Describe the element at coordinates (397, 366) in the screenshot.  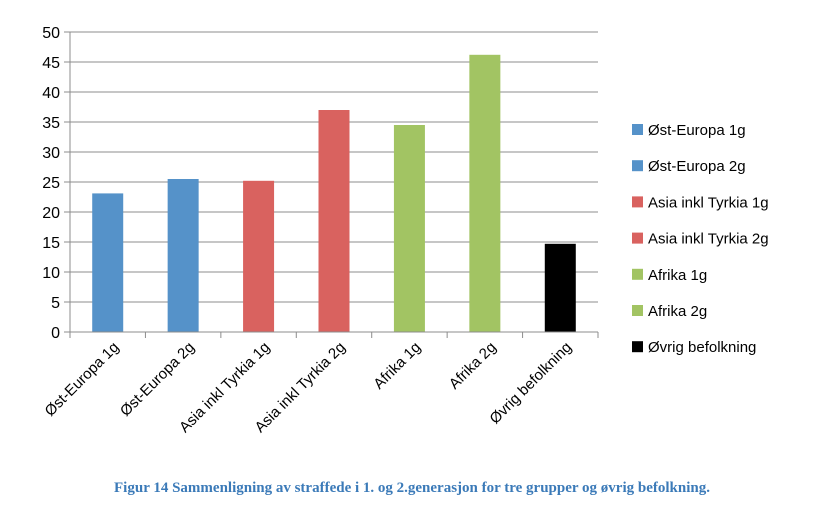
I see `x-tick-label: Afrika 1g` at that location.